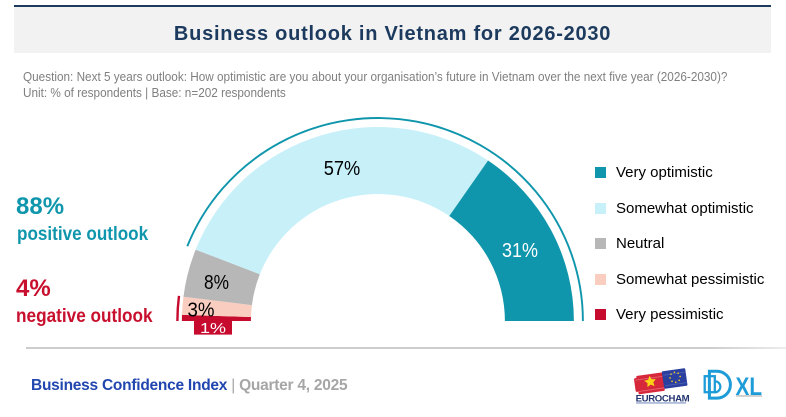 Image resolution: width=786 pixels, height=417 pixels. I want to click on svg-text: 57%, so click(342, 168).